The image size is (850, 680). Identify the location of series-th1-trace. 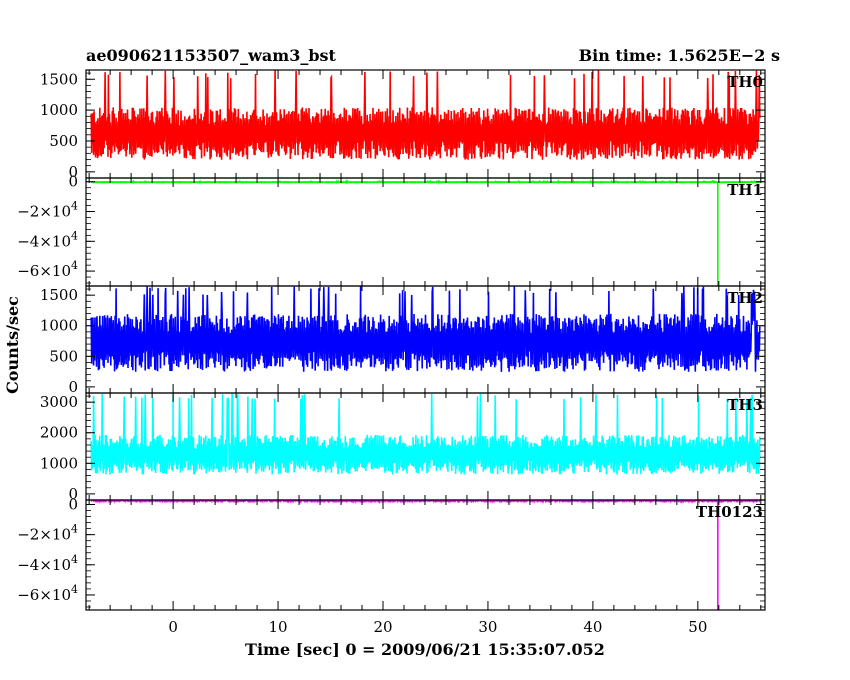
(425, 232).